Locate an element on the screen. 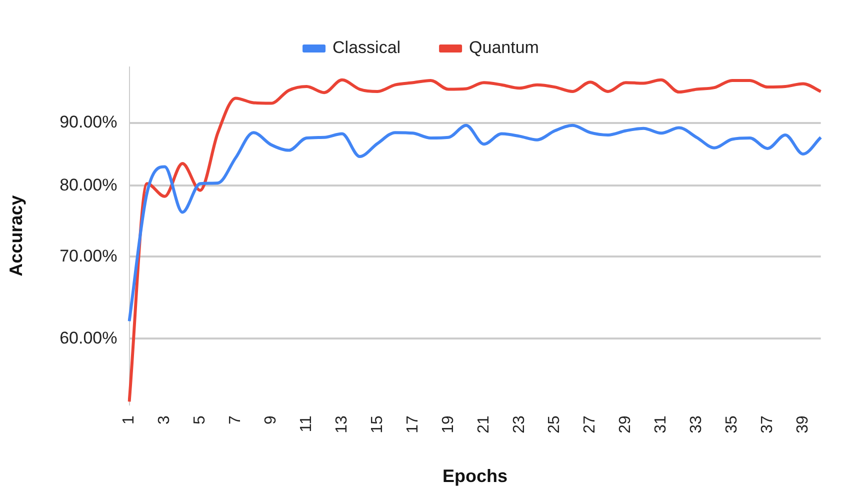  x-tick-label: 15 is located at coordinates (377, 425).